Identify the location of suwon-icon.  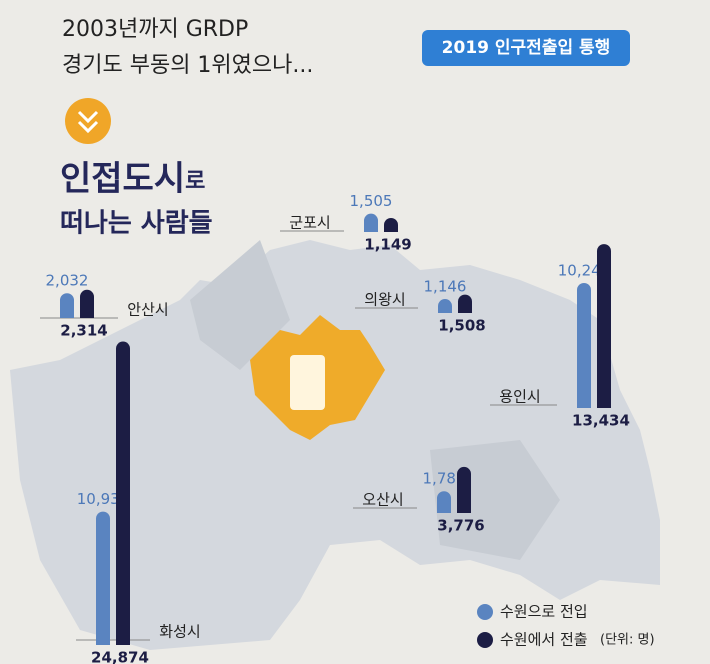
(307, 382).